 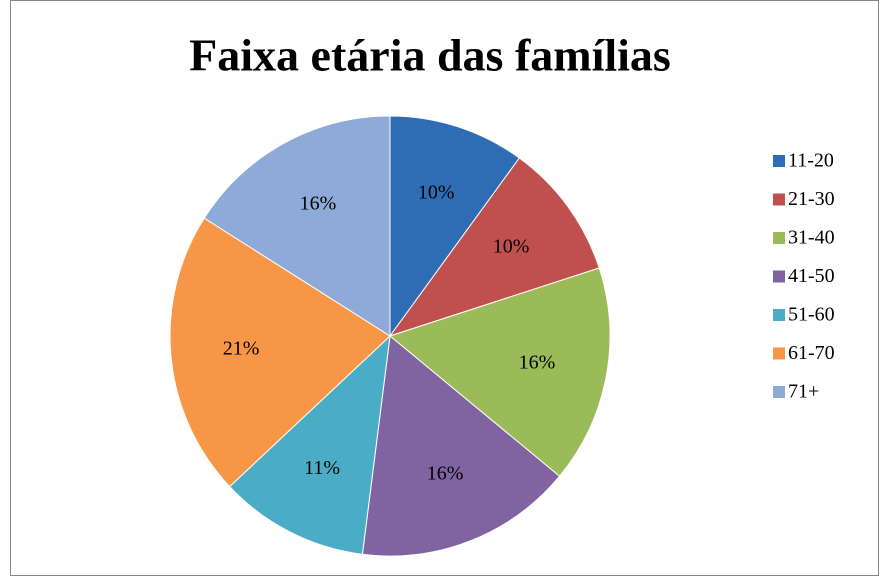 What do you see at coordinates (811, 199) in the screenshot?
I see `legend-label: 21-30` at bounding box center [811, 199].